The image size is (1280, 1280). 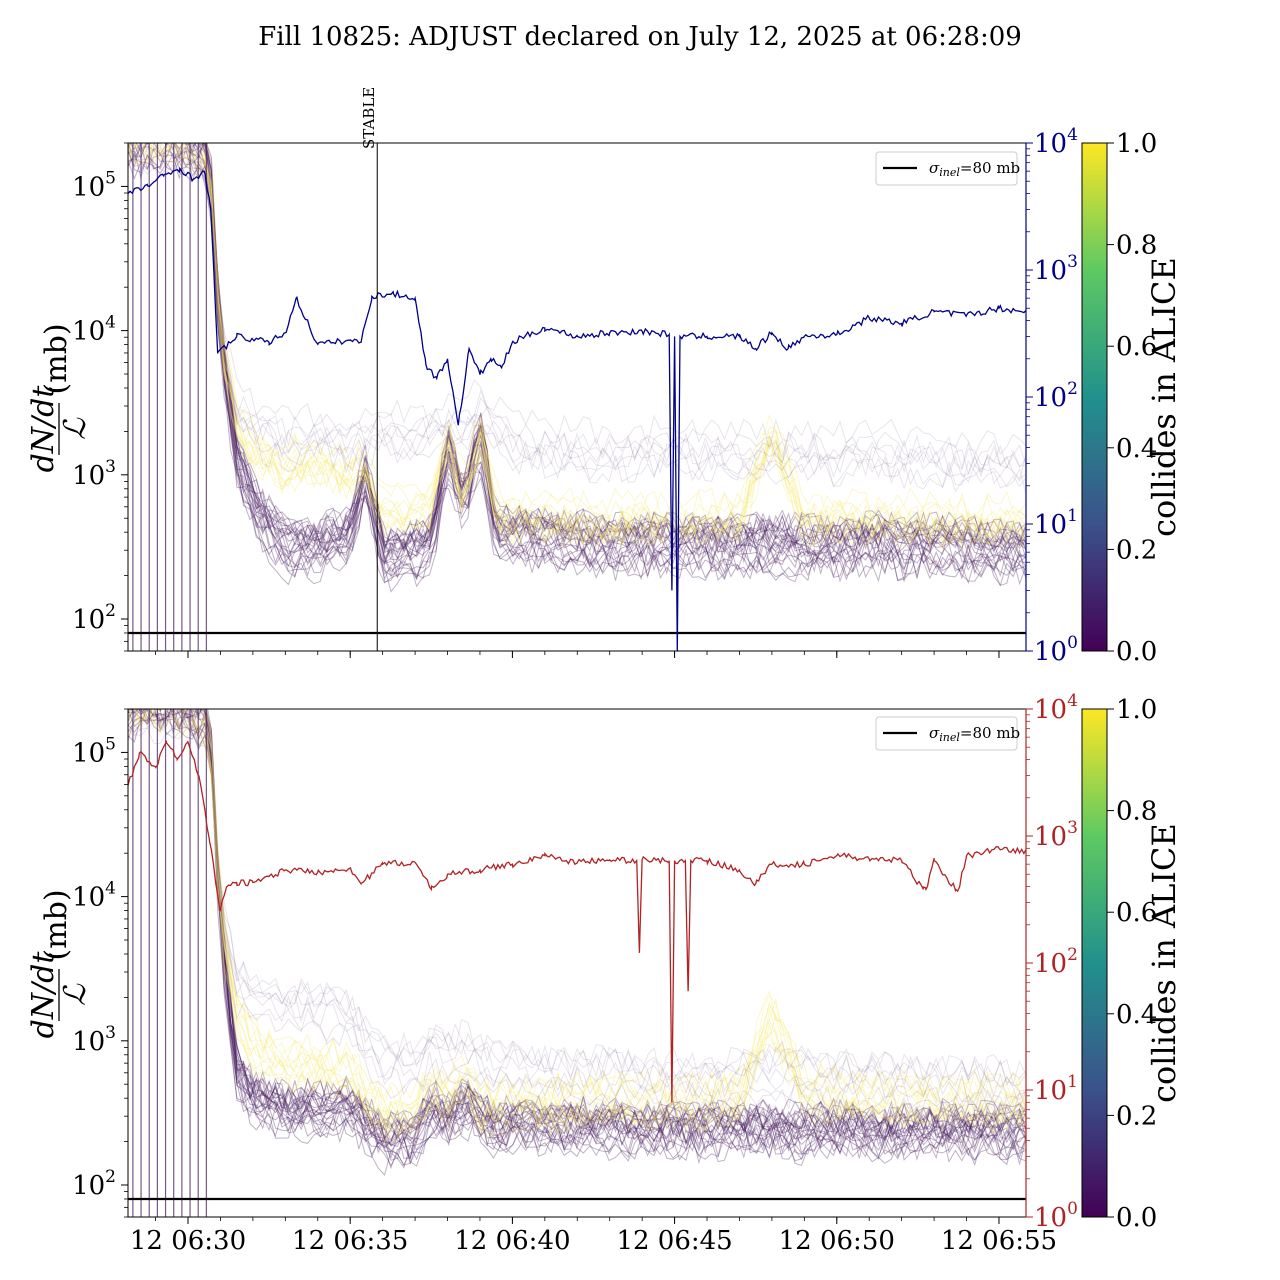 What do you see at coordinates (1056, 142) in the screenshot?
I see `right-tick-label: 10⁴` at bounding box center [1056, 142].